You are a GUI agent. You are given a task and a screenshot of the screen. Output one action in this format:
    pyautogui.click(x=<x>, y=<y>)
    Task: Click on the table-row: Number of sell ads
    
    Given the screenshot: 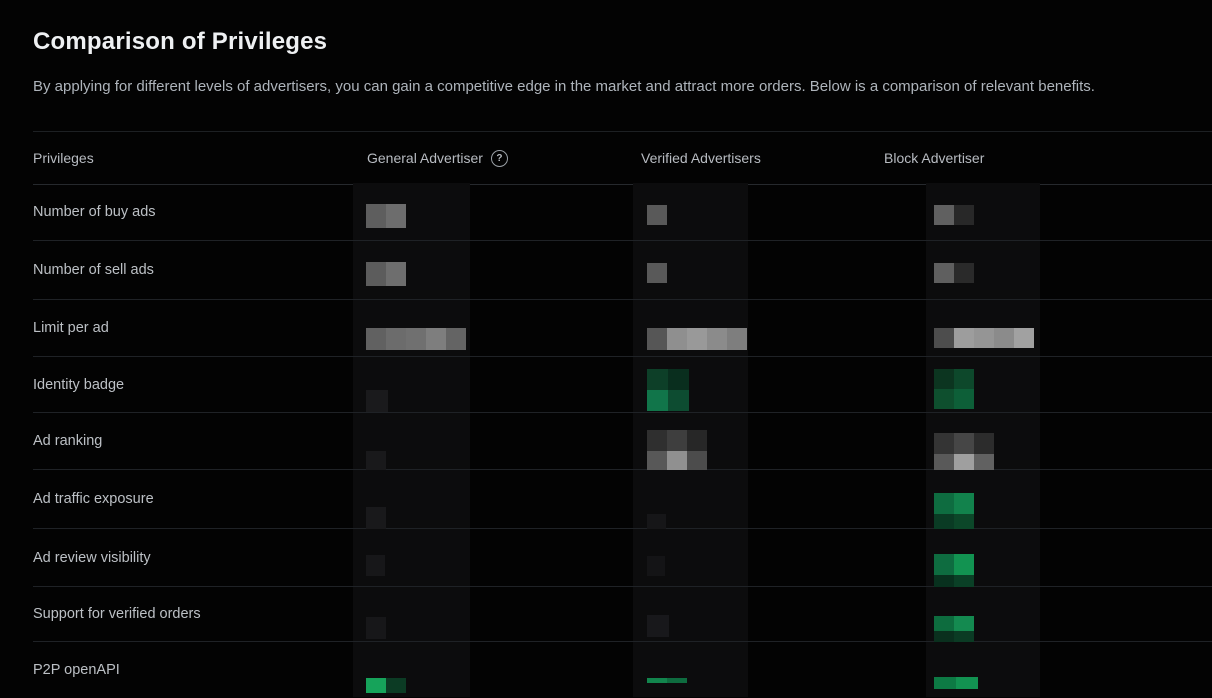 What is the action you would take?
    pyautogui.click(x=622, y=270)
    